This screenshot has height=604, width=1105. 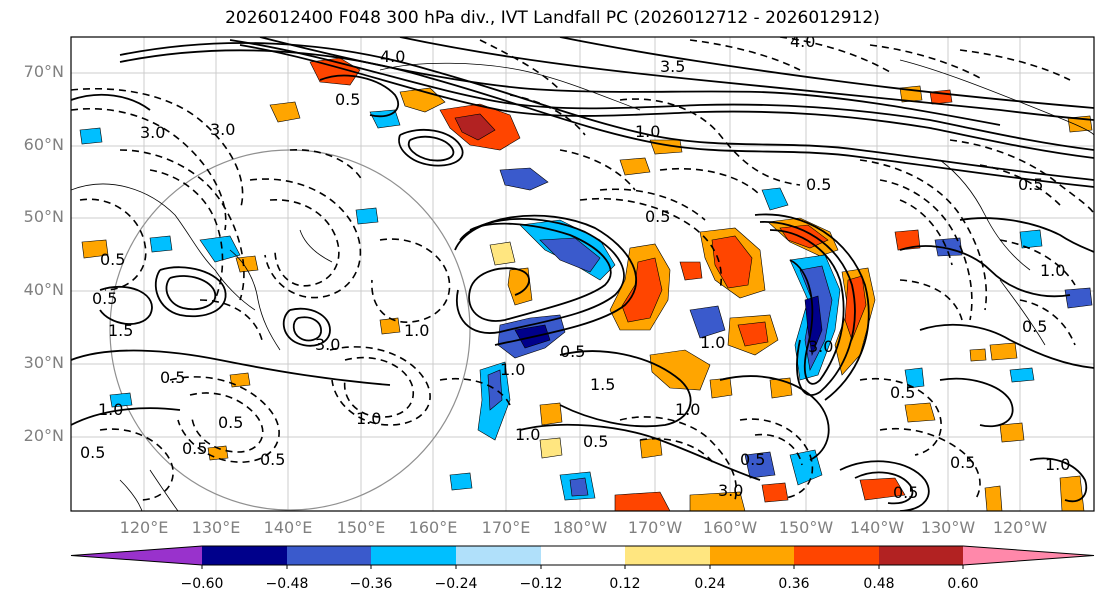 What do you see at coordinates (948, 527) in the screenshot?
I see `lon-tick-130w: 130°W` at bounding box center [948, 527].